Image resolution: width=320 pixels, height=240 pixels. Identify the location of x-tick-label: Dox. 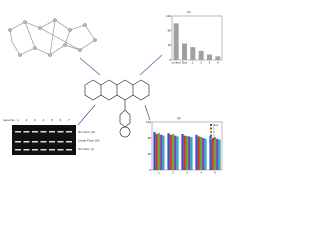
(185, 62).